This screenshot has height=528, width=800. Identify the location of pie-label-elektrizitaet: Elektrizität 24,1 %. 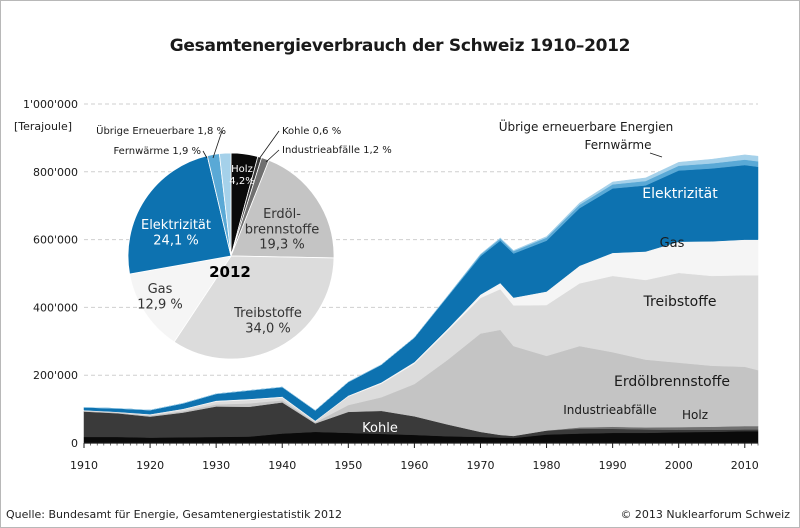
(176, 233).